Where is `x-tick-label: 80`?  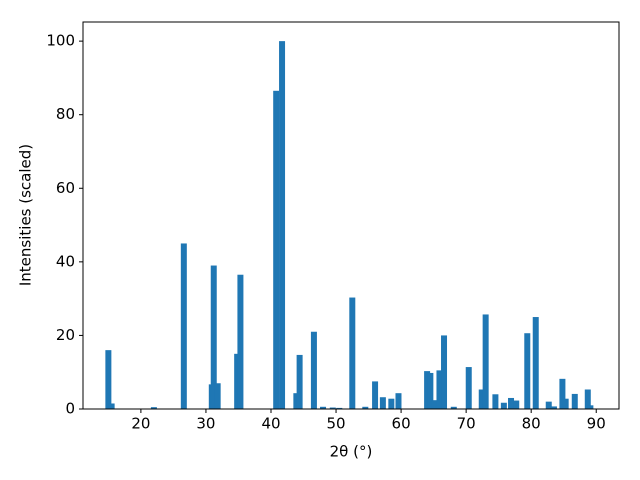
x-tick-label: 80 is located at coordinates (531, 424).